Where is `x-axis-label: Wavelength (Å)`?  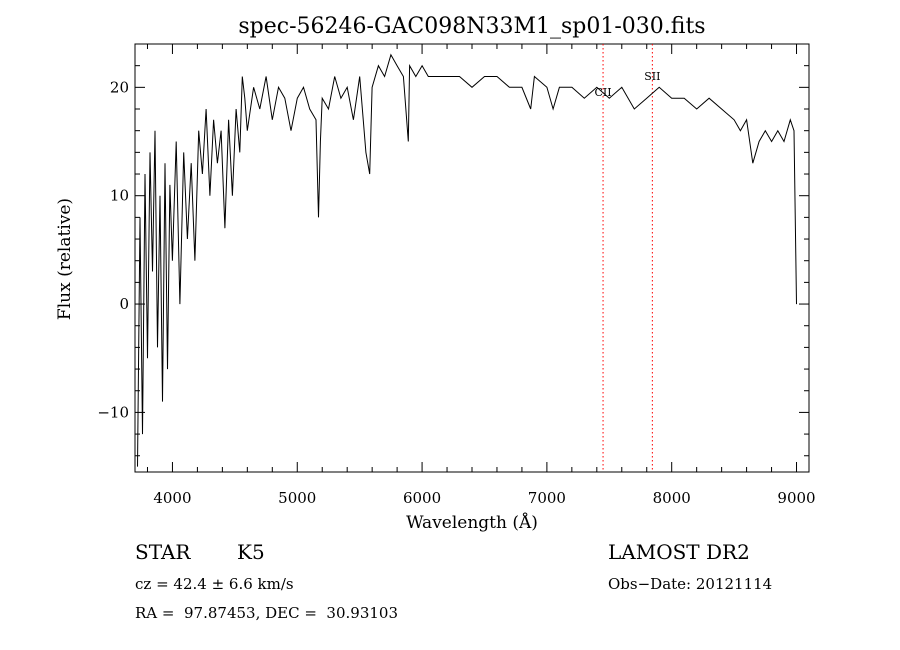
x-axis-label: Wavelength (Å) is located at coordinates (472, 522).